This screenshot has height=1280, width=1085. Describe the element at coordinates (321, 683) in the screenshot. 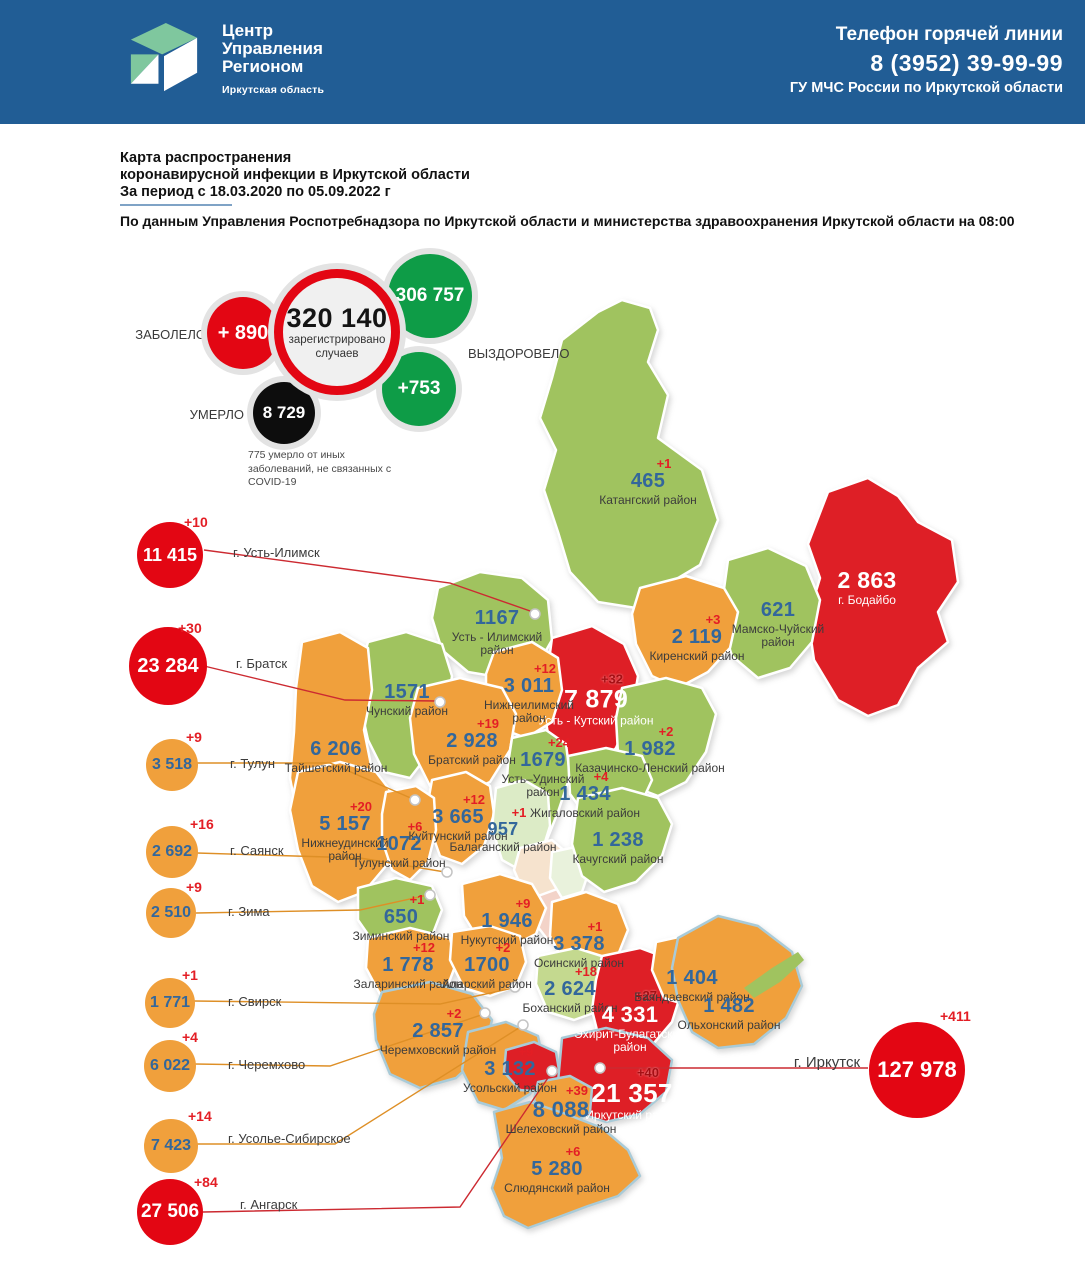

I see `connector-bratsk` at that location.